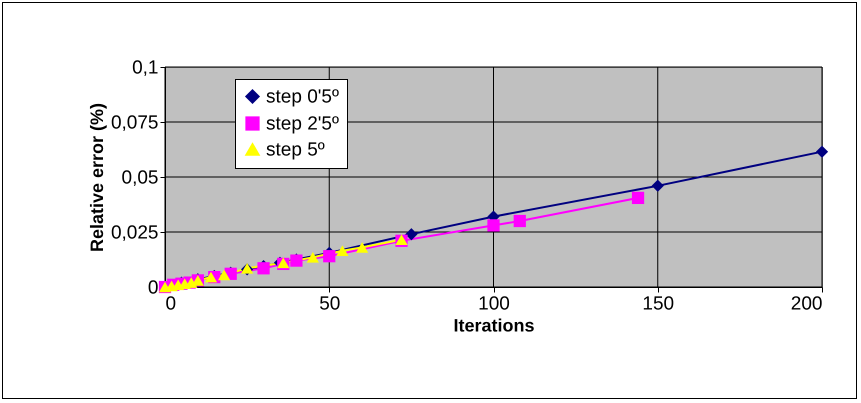 This screenshot has width=861, height=403. I want to click on y-tick-label: 0,1, so click(145, 68).